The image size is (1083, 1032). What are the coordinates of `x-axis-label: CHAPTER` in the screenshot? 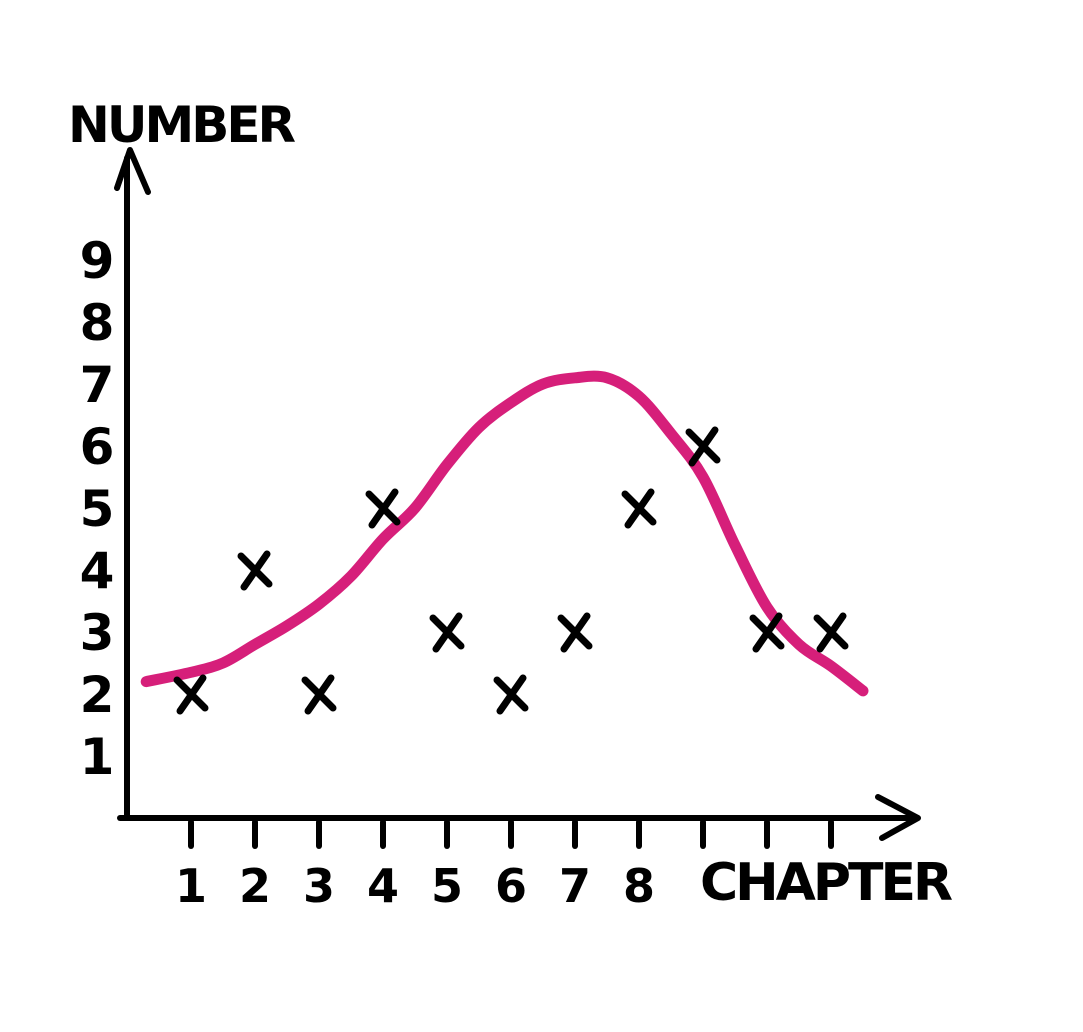 It's located at (826, 883).